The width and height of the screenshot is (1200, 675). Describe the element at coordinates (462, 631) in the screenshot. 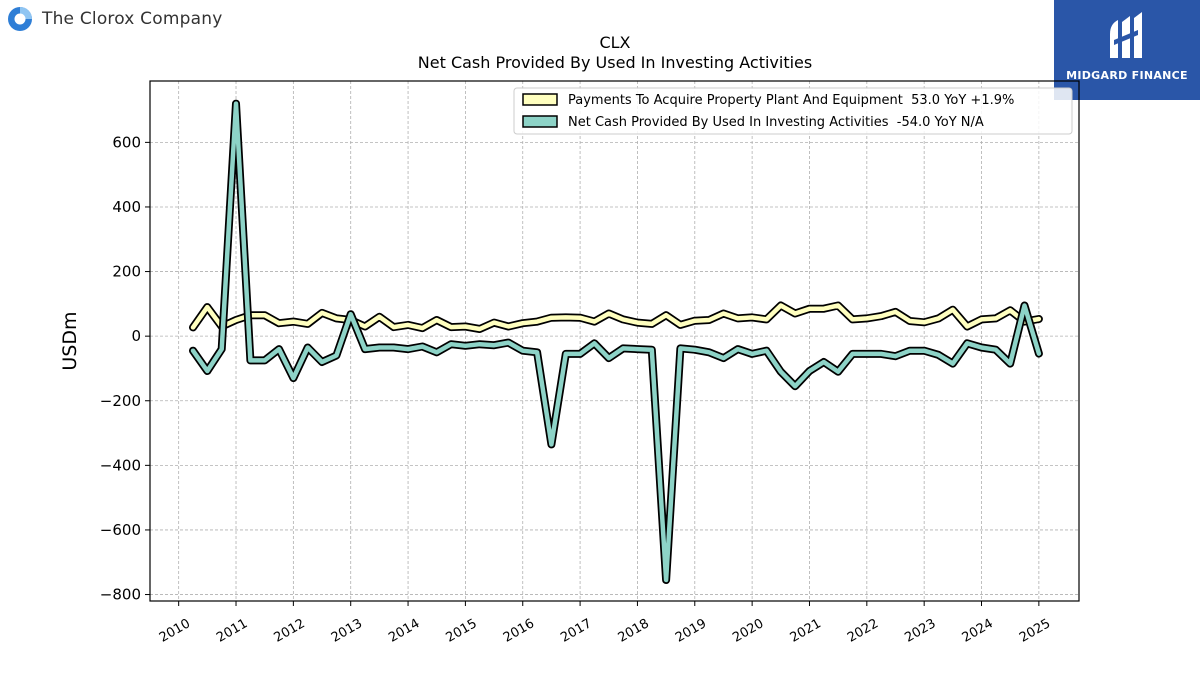

I see `x-tick-label: 2015` at that location.